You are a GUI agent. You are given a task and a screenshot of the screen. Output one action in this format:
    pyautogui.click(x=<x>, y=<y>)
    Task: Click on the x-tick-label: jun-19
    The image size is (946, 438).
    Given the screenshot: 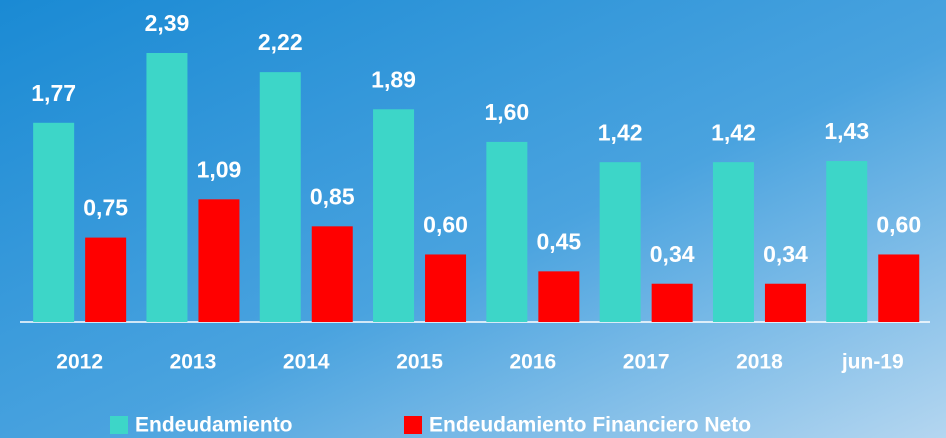 What is the action you would take?
    pyautogui.click(x=872, y=362)
    